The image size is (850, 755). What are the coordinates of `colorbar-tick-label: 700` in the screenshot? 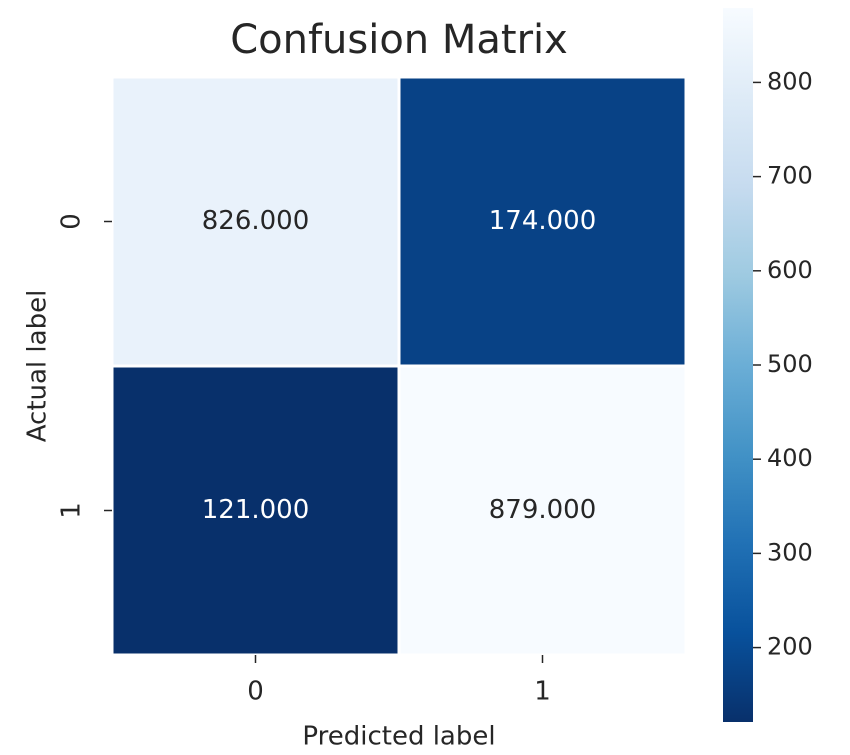 It's located at (790, 176).